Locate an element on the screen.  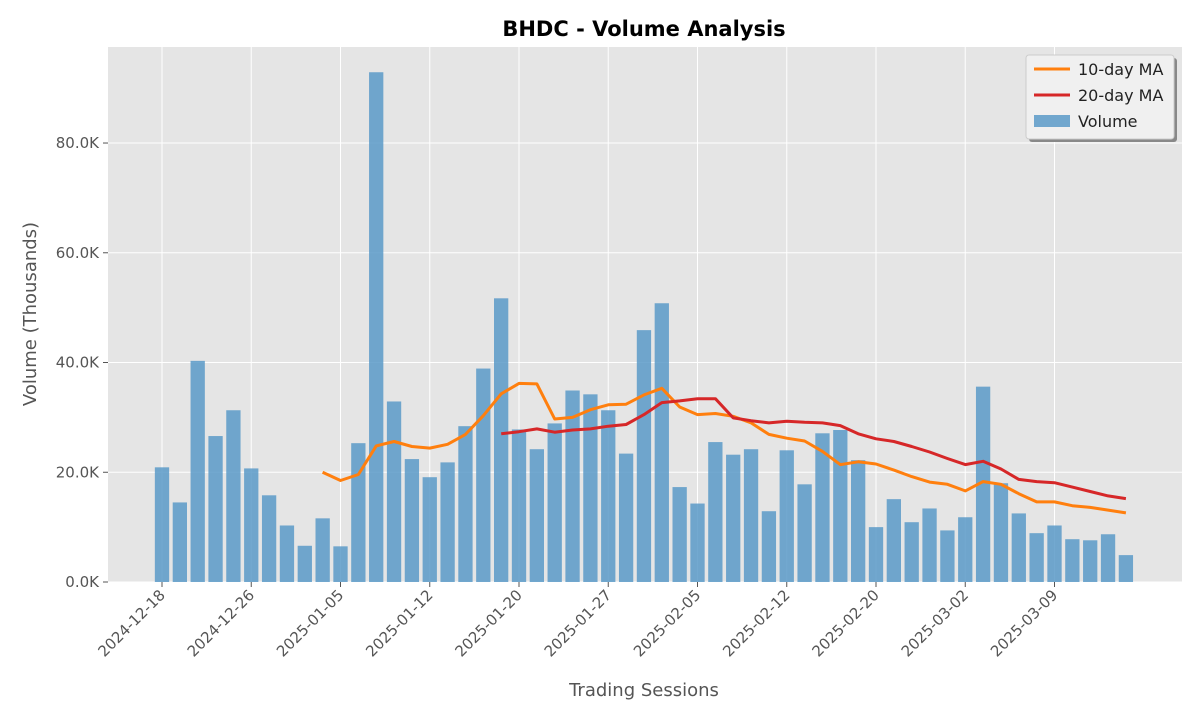
y-tick-label: 20.0K is located at coordinates (78, 472).